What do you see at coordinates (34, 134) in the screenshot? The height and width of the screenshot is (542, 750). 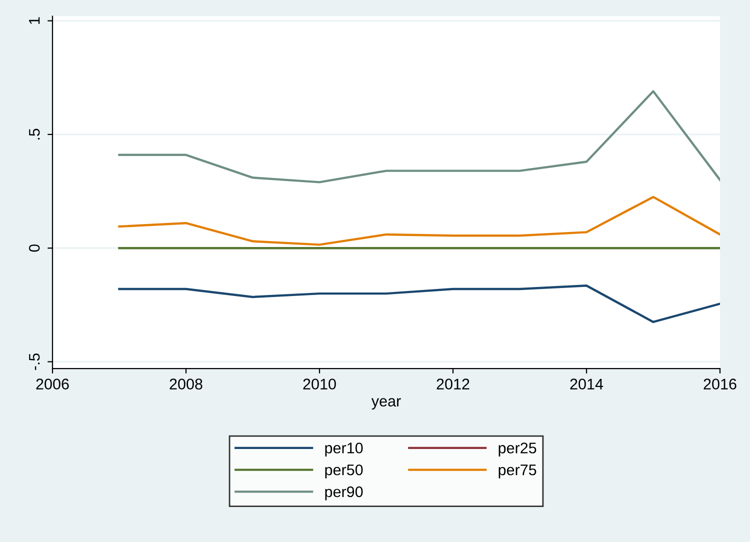 I see `y-tick-label: .5` at bounding box center [34, 134].